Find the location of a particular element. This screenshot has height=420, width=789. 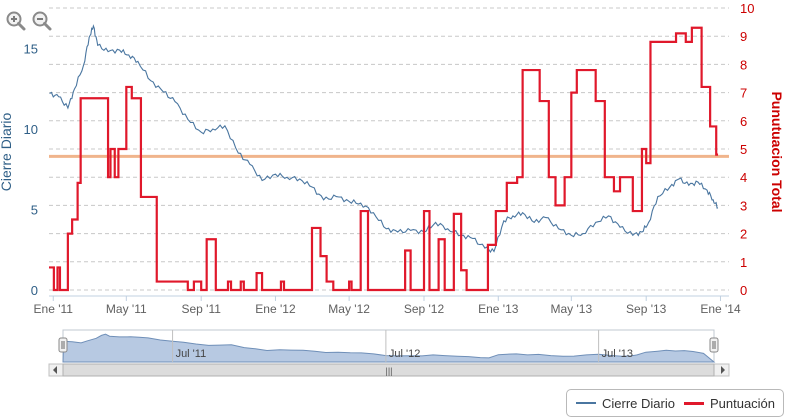

scrollbar-thumb is located at coordinates (388, 370).